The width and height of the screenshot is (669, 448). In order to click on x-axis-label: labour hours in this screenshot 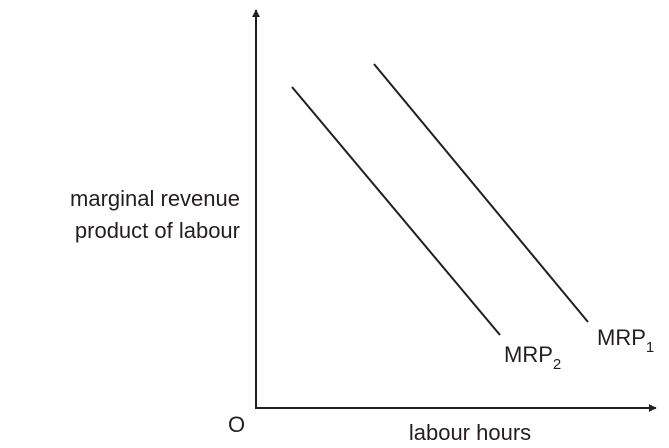, I will do `click(470, 431)`.